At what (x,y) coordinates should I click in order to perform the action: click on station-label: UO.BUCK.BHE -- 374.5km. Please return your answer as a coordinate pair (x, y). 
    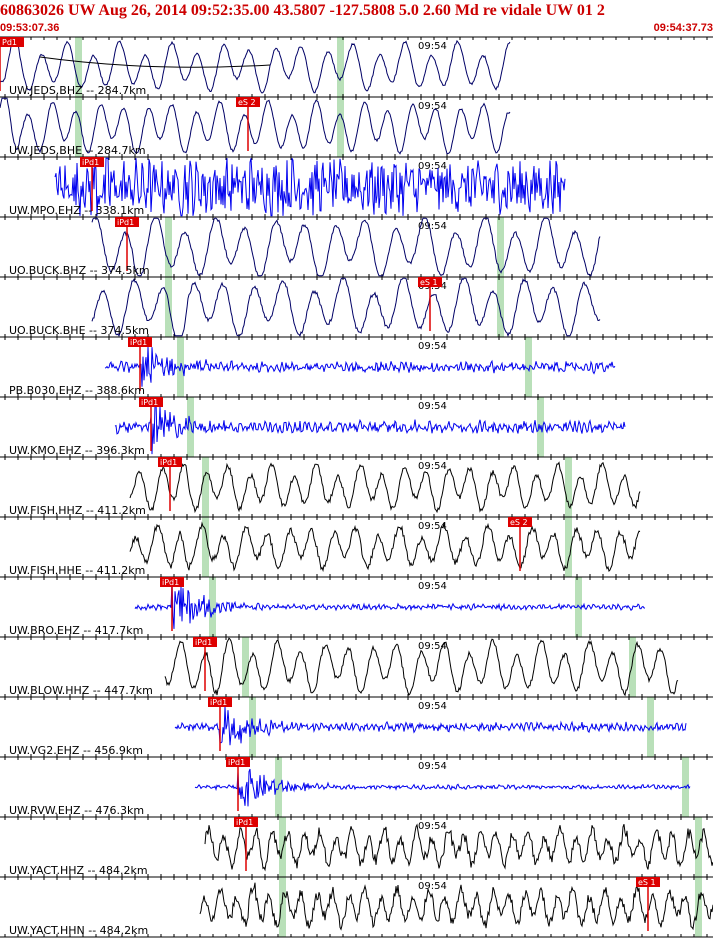
    Looking at the image, I should click on (79, 330).